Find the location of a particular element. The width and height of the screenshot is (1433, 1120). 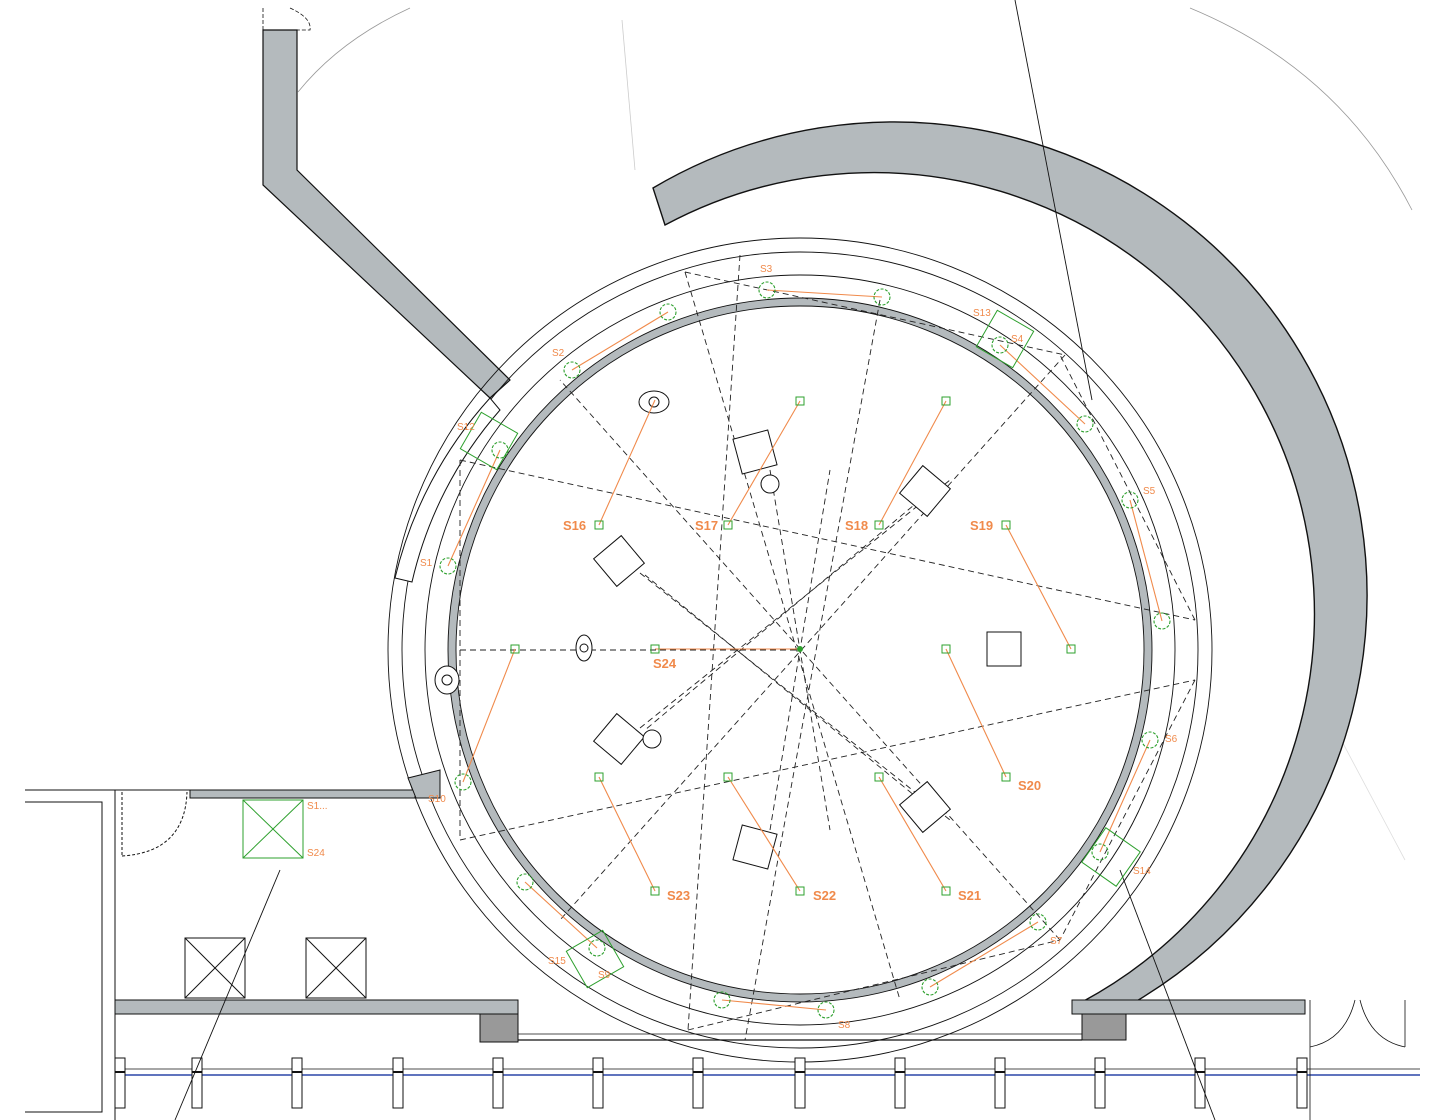

bottom-left-rooms is located at coordinates (233, 944).